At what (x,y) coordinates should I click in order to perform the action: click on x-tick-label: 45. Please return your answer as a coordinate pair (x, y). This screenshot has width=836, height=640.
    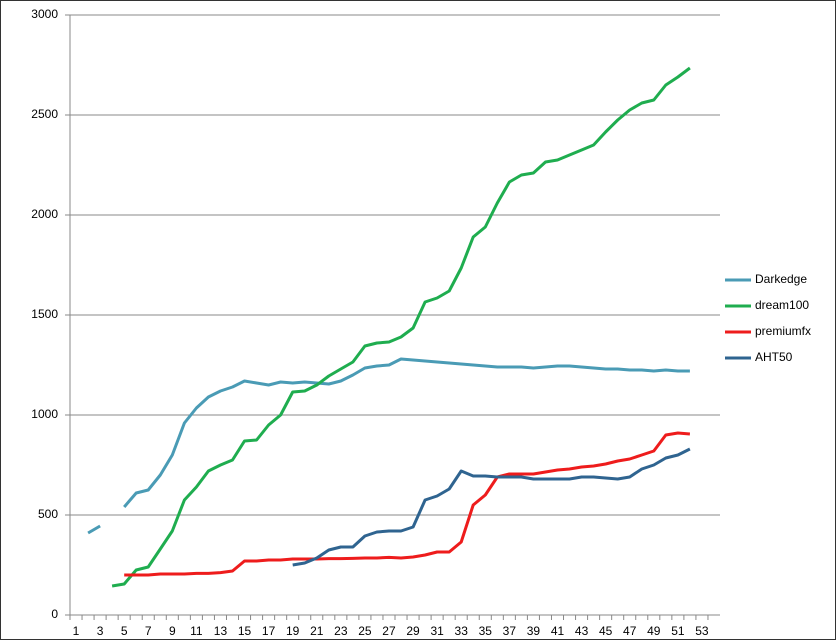
    Looking at the image, I should click on (606, 631).